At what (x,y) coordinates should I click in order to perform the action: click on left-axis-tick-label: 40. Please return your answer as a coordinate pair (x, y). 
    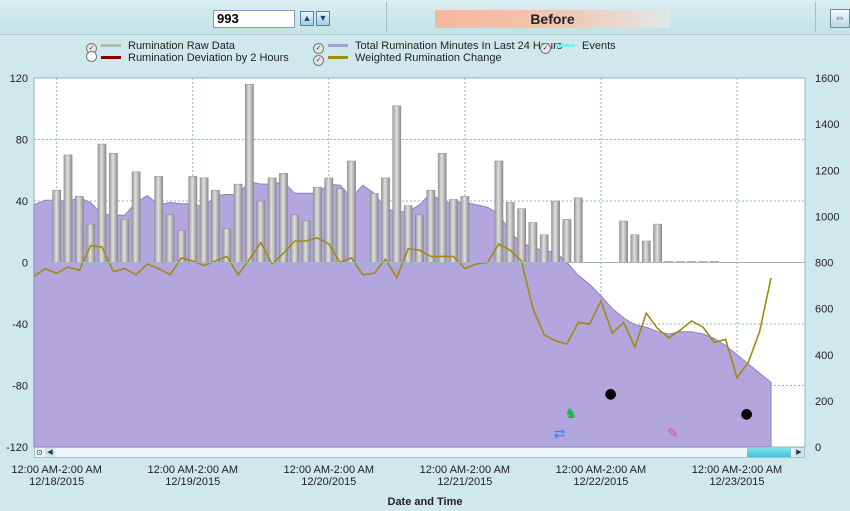
    Looking at the image, I should click on (22, 202).